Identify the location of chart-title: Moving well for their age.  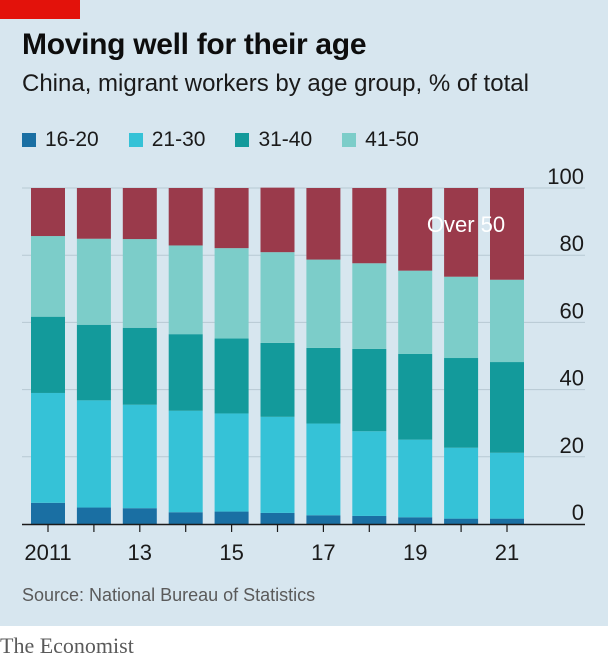
(194, 44).